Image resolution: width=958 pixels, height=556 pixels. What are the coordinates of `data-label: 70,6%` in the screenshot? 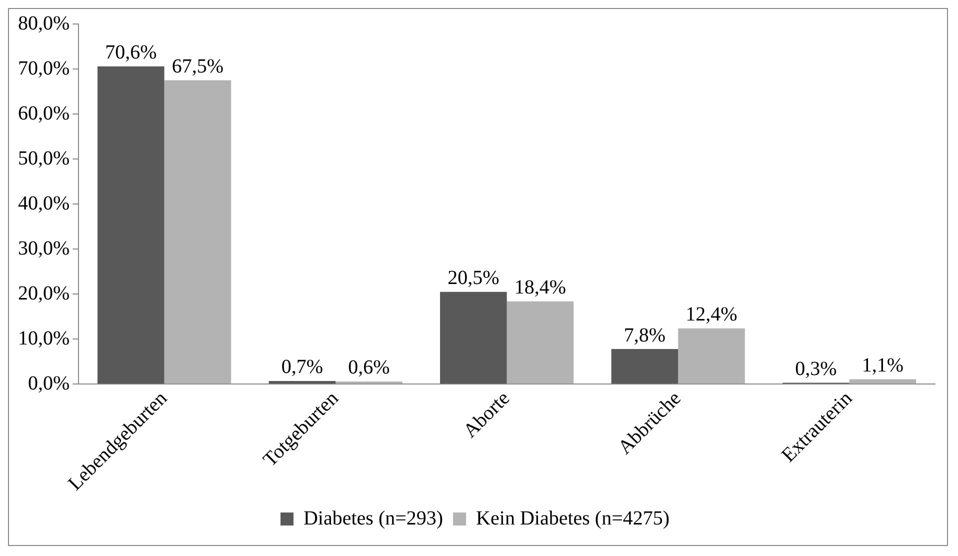 It's located at (131, 53).